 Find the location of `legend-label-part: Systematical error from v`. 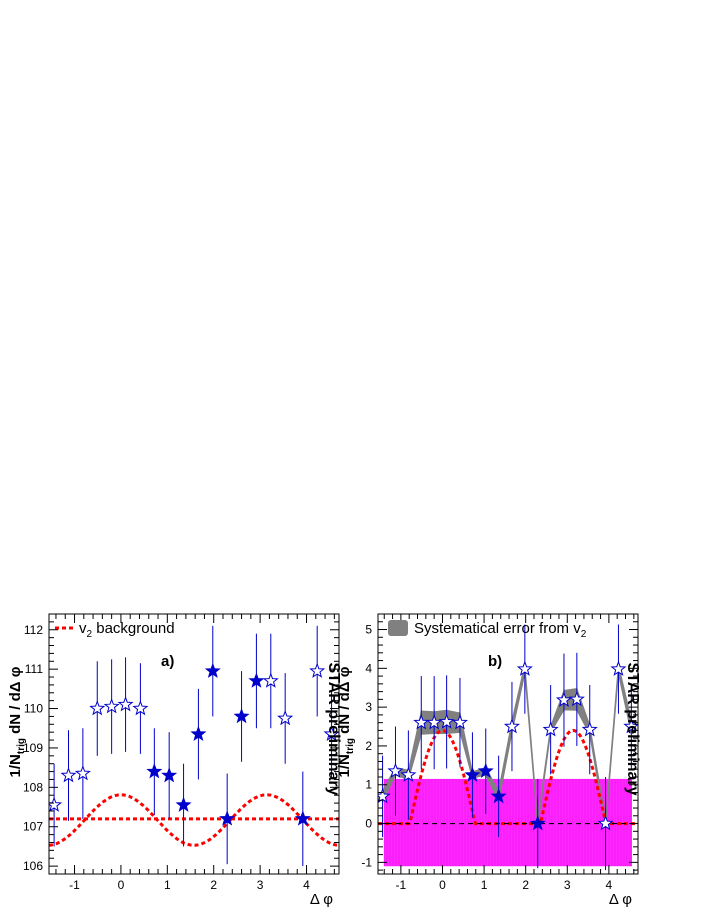

legend-label-part: Systematical error from v is located at coordinates (497, 628).